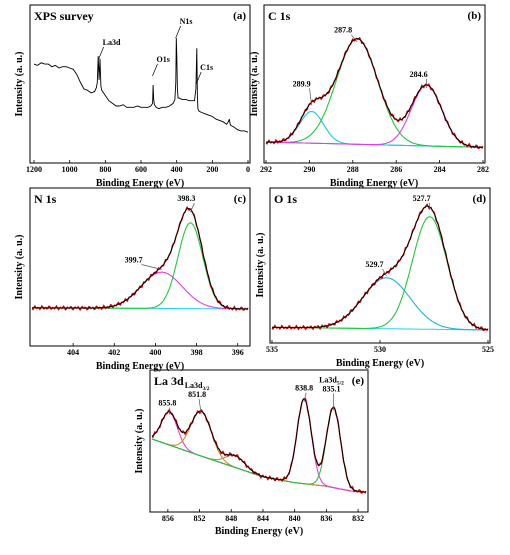  I want to click on annotation-la3d: La3d, so click(112, 42).